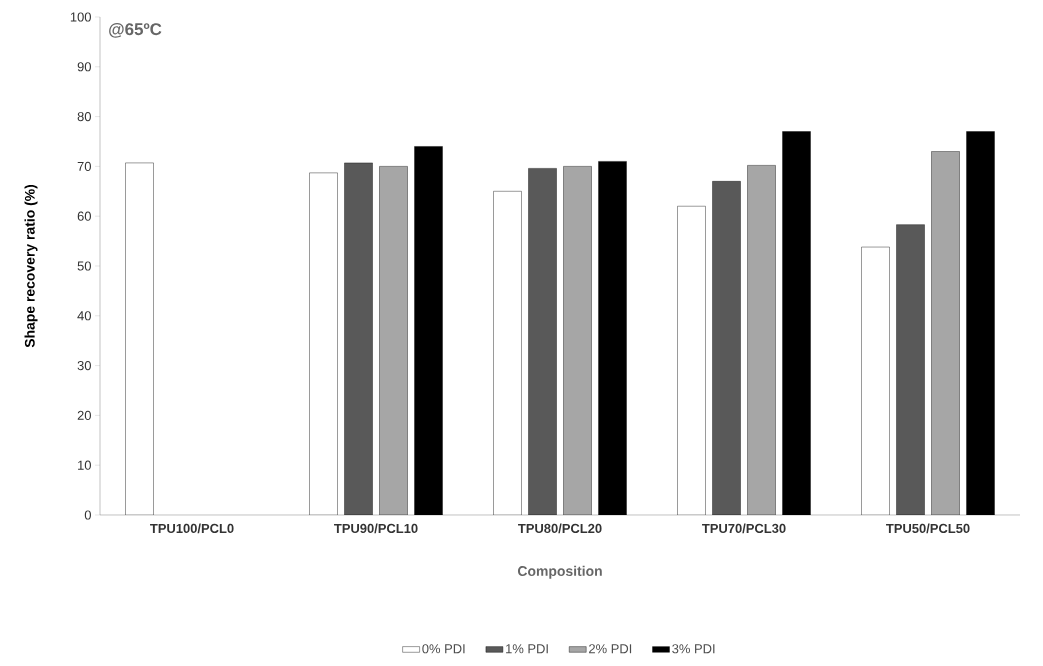 Image resolution: width=1043 pixels, height=666 pixels. Describe the element at coordinates (559, 572) in the screenshot. I see `x-axis-title: Composition` at that location.